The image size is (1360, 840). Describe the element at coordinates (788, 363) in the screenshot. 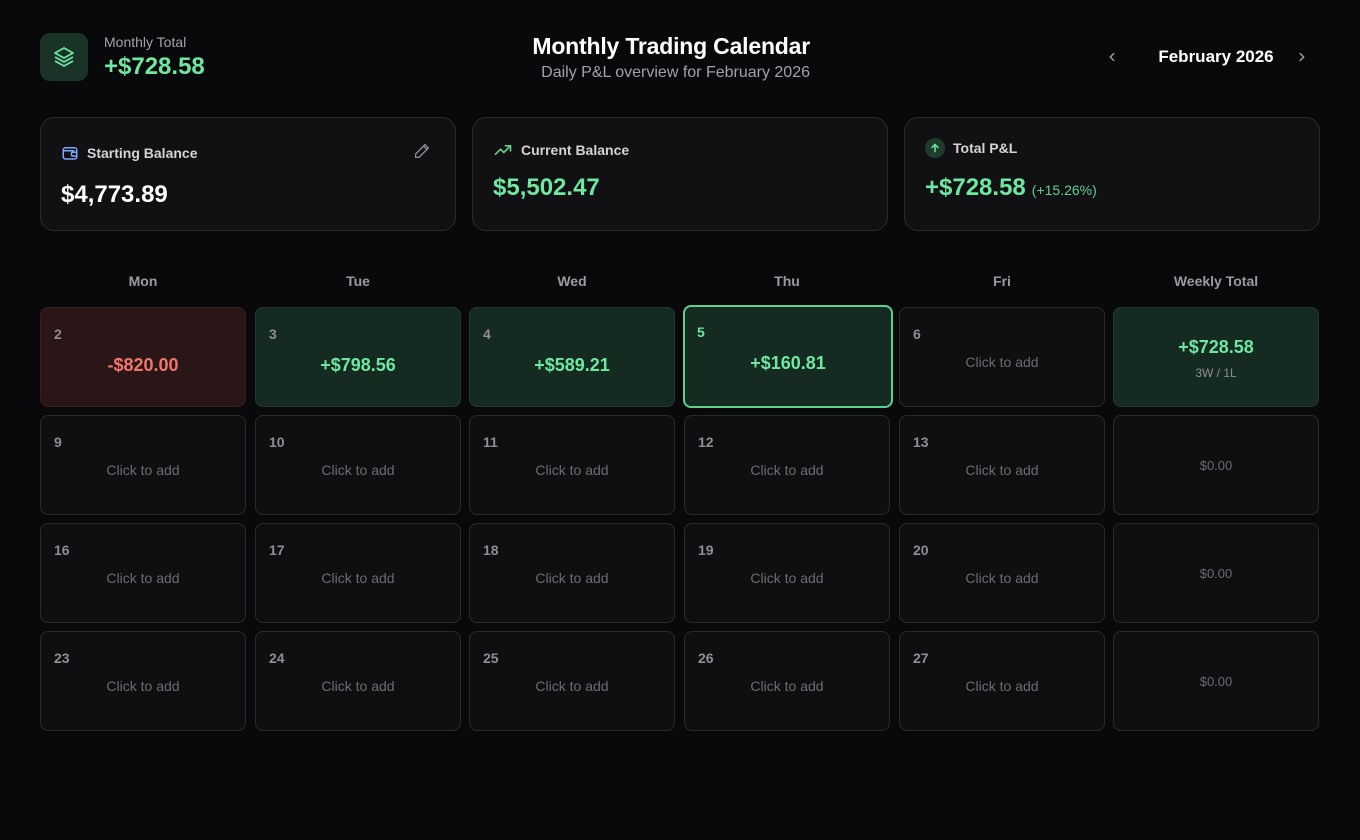

I see `day-pnl: +$160.81` at that location.